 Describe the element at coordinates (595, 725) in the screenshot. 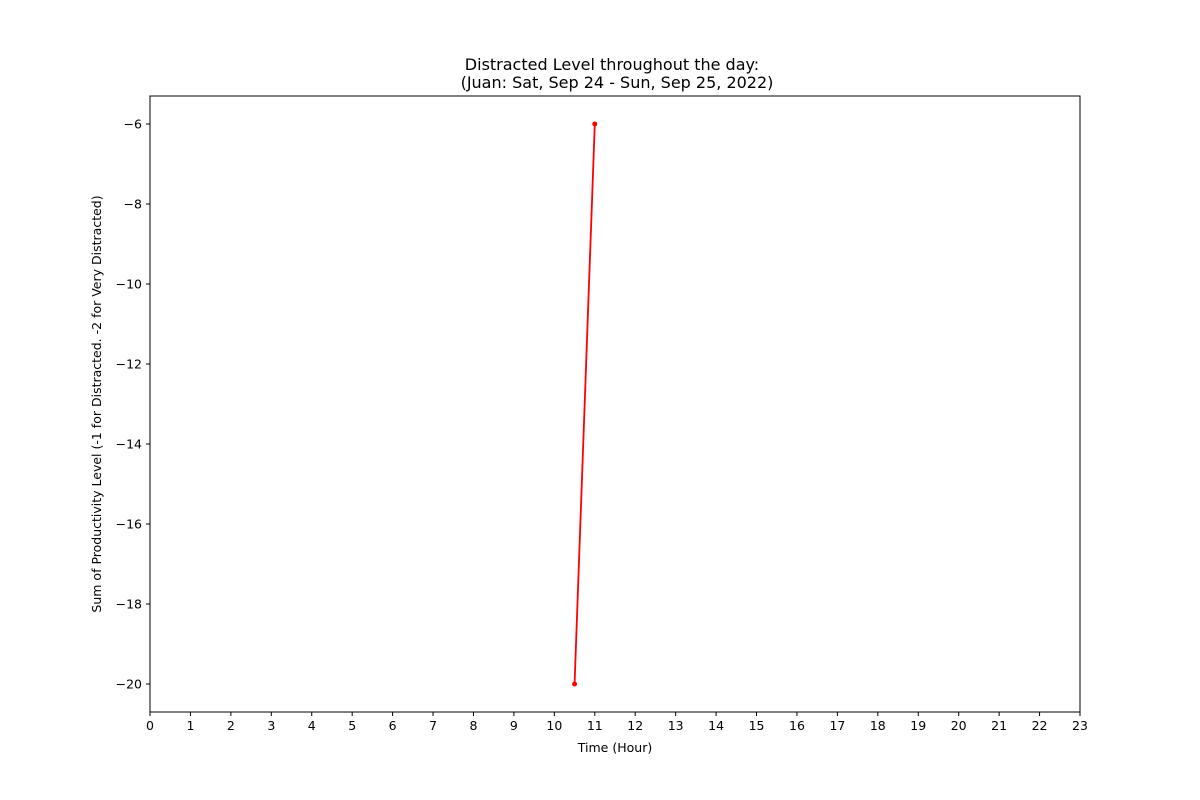

I see `x-tick-label: 11` at that location.